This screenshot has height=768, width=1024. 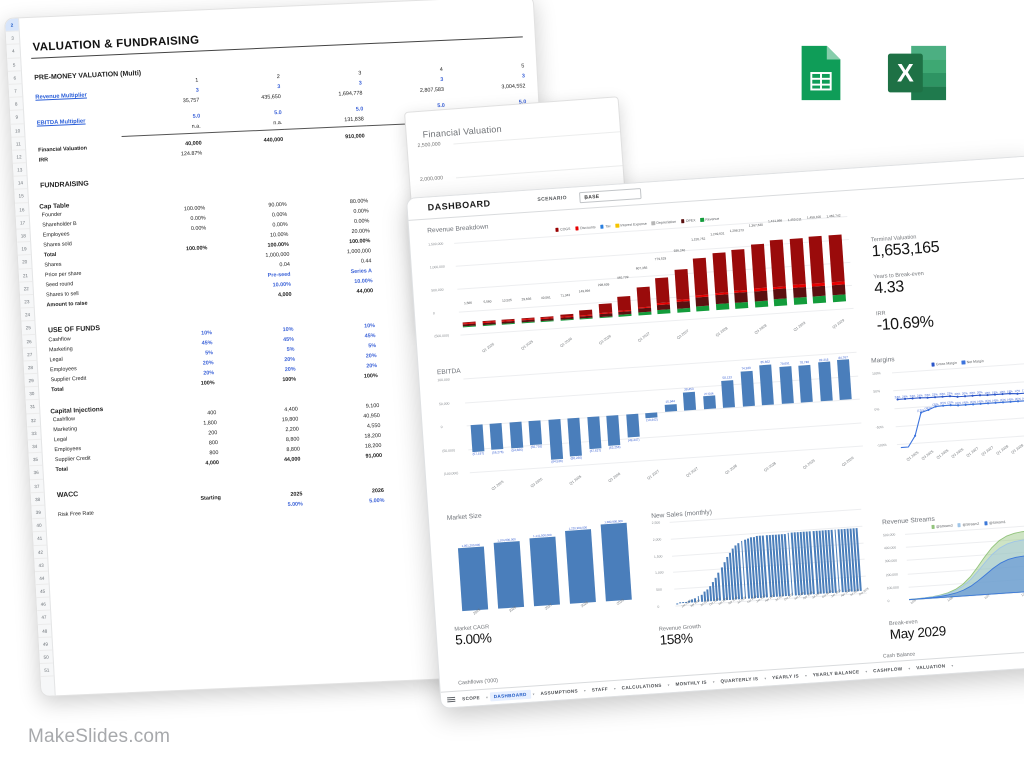 I want to click on row-number: 2, so click(x=12, y=25).